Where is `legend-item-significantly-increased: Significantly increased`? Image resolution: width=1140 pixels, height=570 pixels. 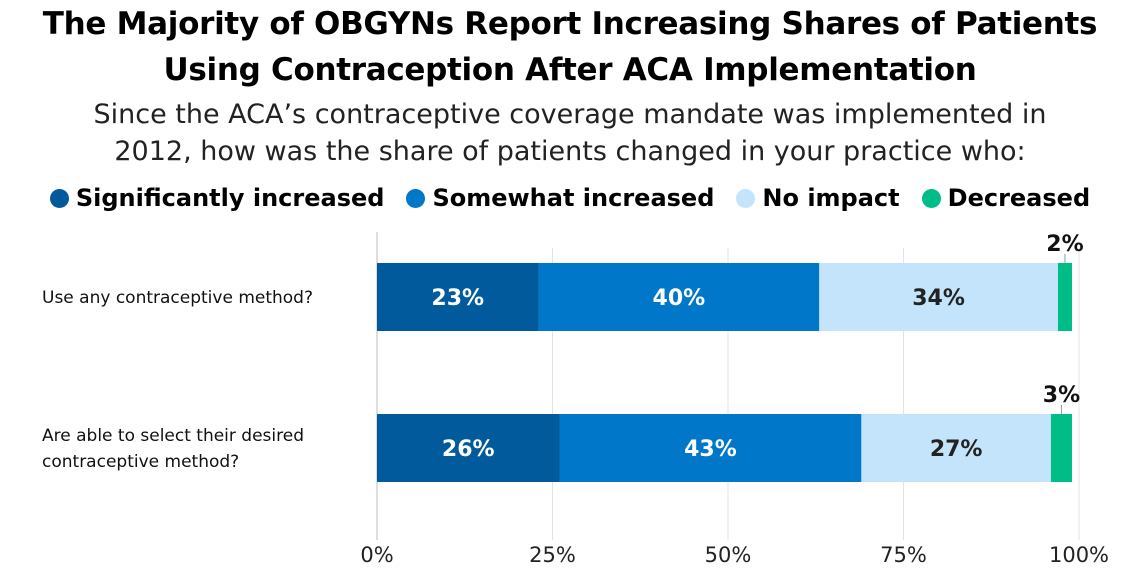 legend-item-significantly-increased: Significantly increased is located at coordinates (217, 198).